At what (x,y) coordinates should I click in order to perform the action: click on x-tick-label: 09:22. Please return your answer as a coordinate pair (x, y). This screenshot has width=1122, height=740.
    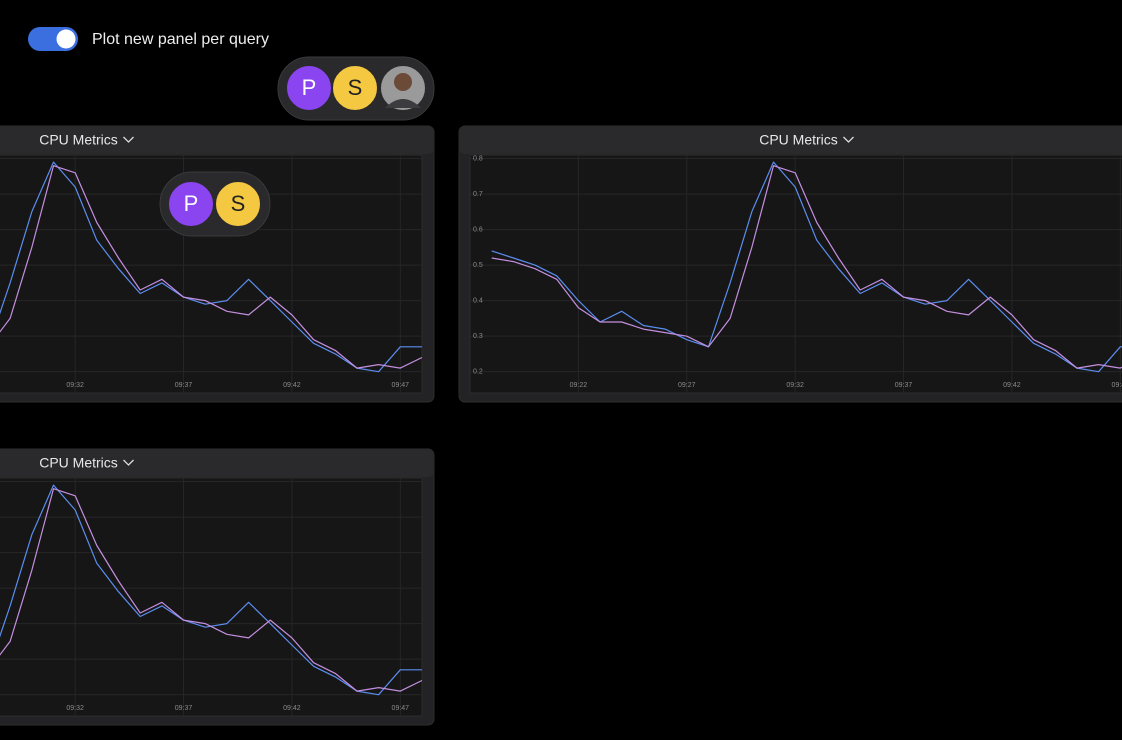
    Looking at the image, I should click on (579, 385).